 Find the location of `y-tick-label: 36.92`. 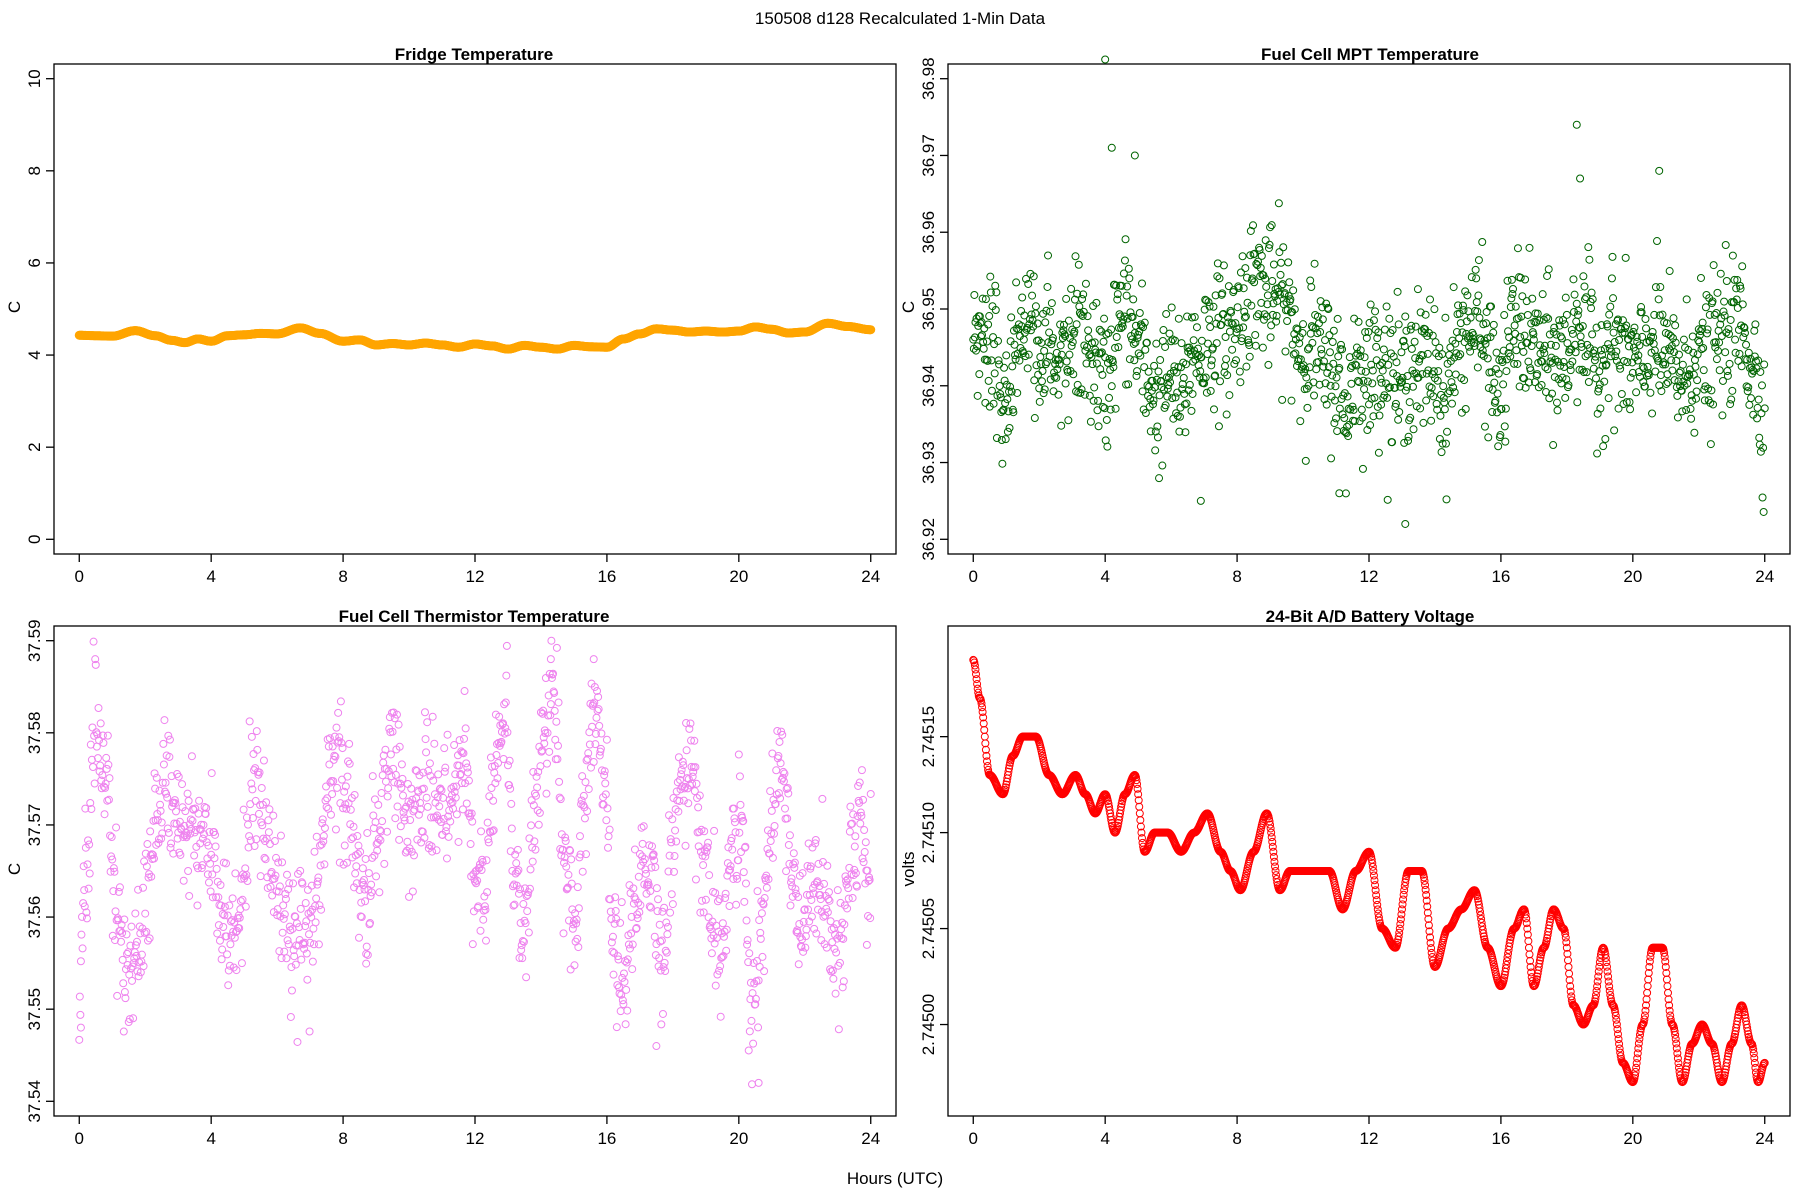

y-tick-label: 36.92 is located at coordinates (928, 539).